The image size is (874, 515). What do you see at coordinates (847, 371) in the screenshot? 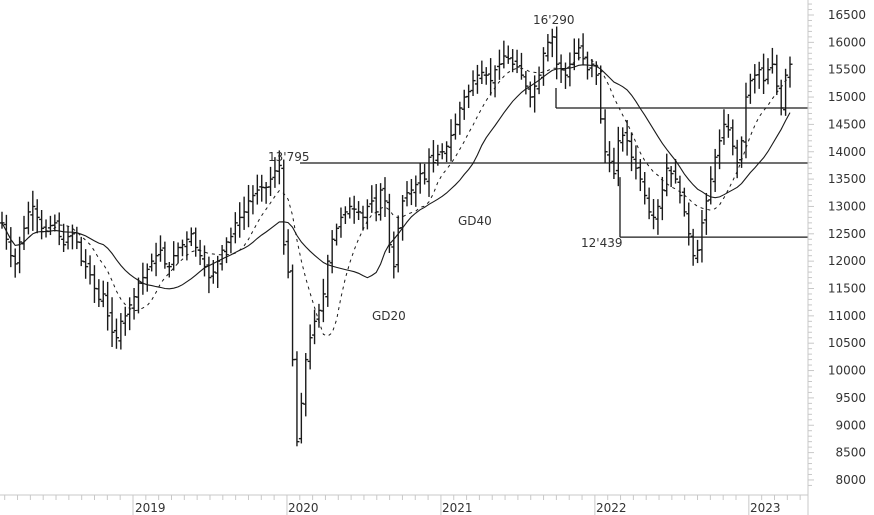
I see `y-tick-label: 10000` at bounding box center [847, 371].